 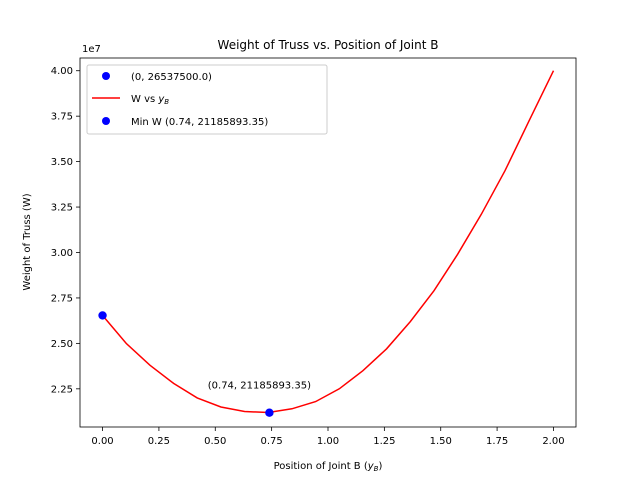 What do you see at coordinates (371, 466) in the screenshot?
I see `x-axis-label-symbol: y` at bounding box center [371, 466].